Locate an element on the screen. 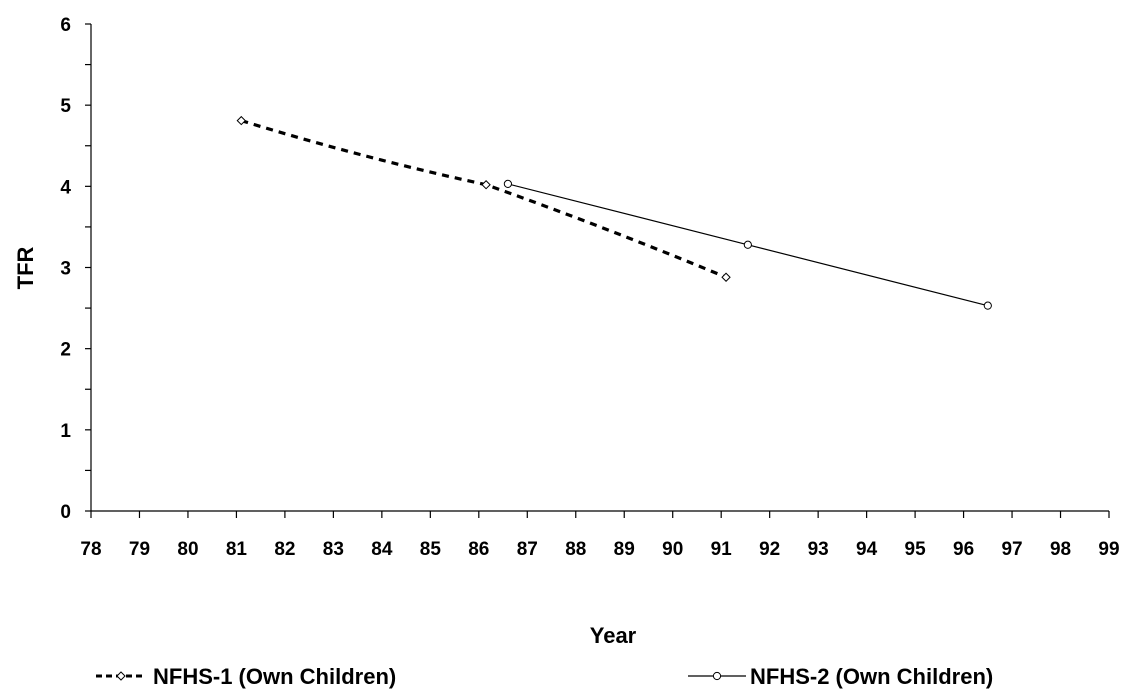  x-tick-label: 89 is located at coordinates (624, 549).